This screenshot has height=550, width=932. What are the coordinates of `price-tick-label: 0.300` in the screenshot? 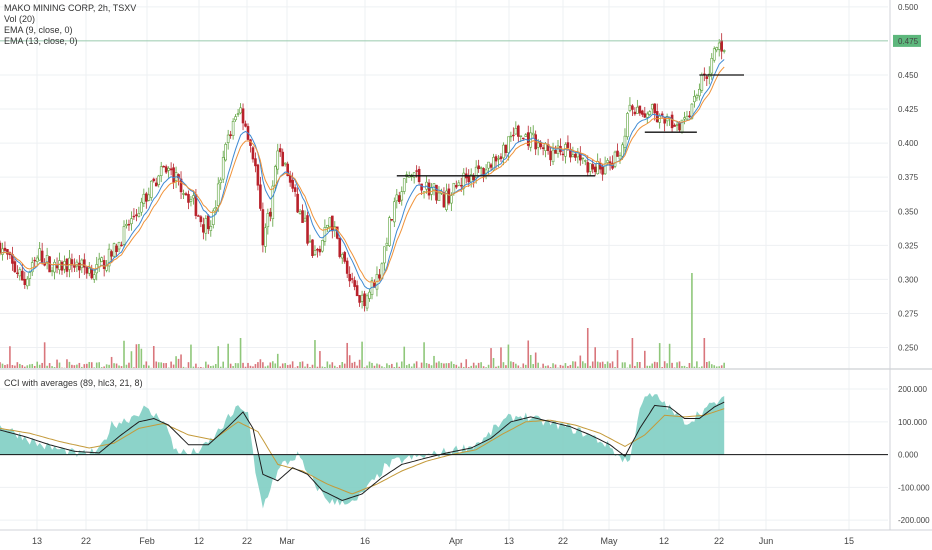 It's located at (908, 279).